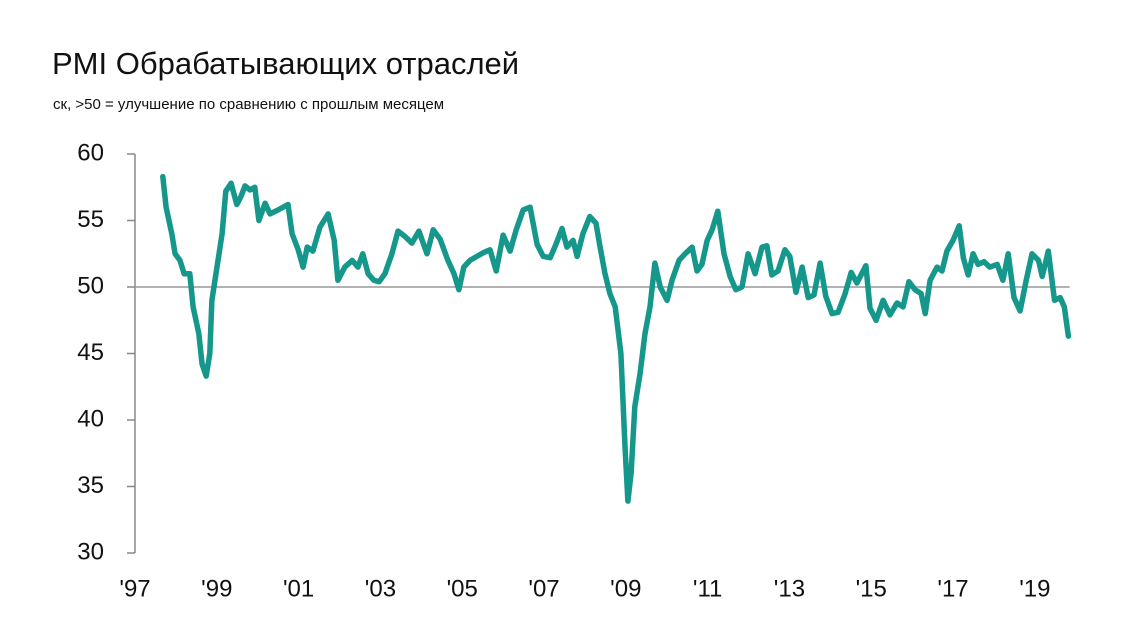 This screenshot has width=1136, height=640. I want to click on x-tick-label: '19, so click(1034, 588).